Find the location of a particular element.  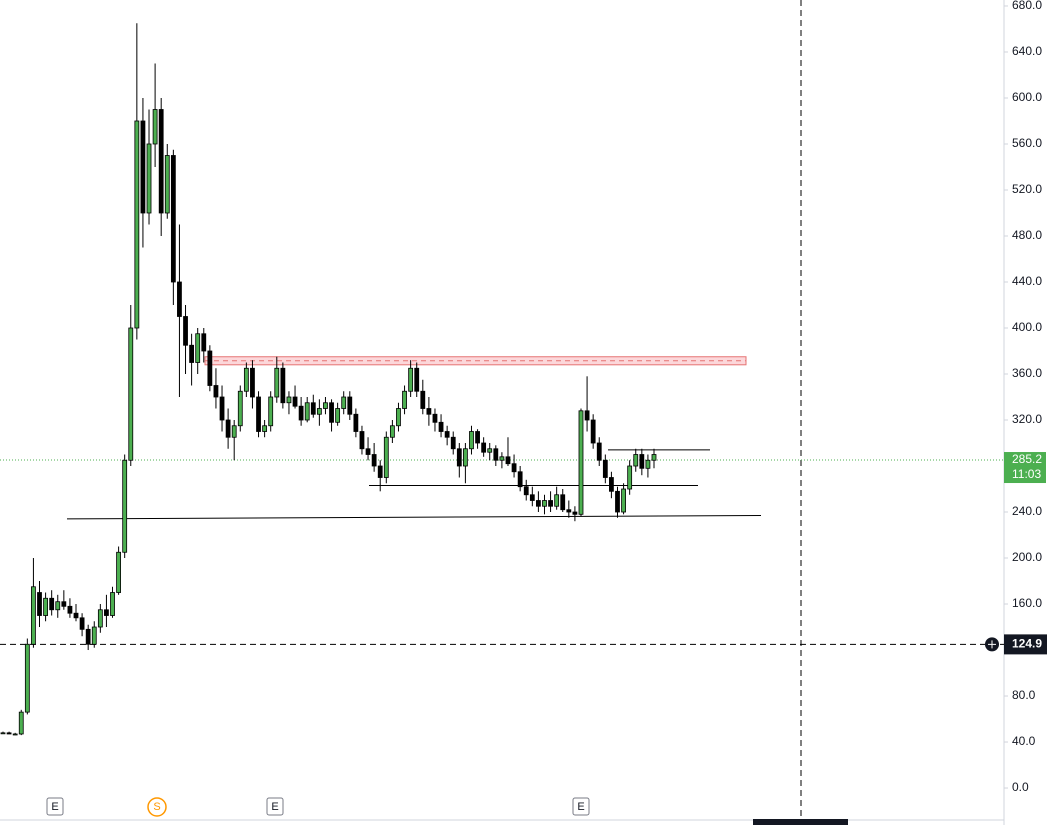

add-alert-icon is located at coordinates (992, 644).